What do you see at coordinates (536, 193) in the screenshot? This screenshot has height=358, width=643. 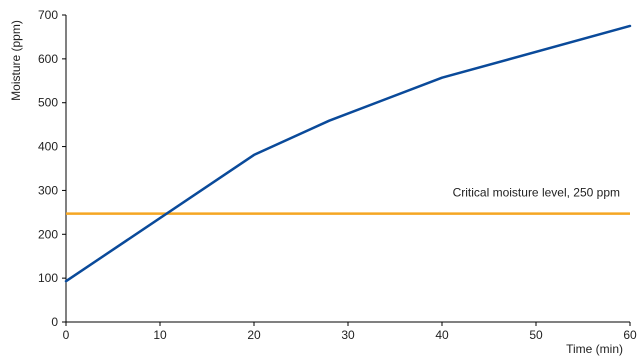 I see `critical-level-label: Critical moisture level, 250 ppm` at bounding box center [536, 193].